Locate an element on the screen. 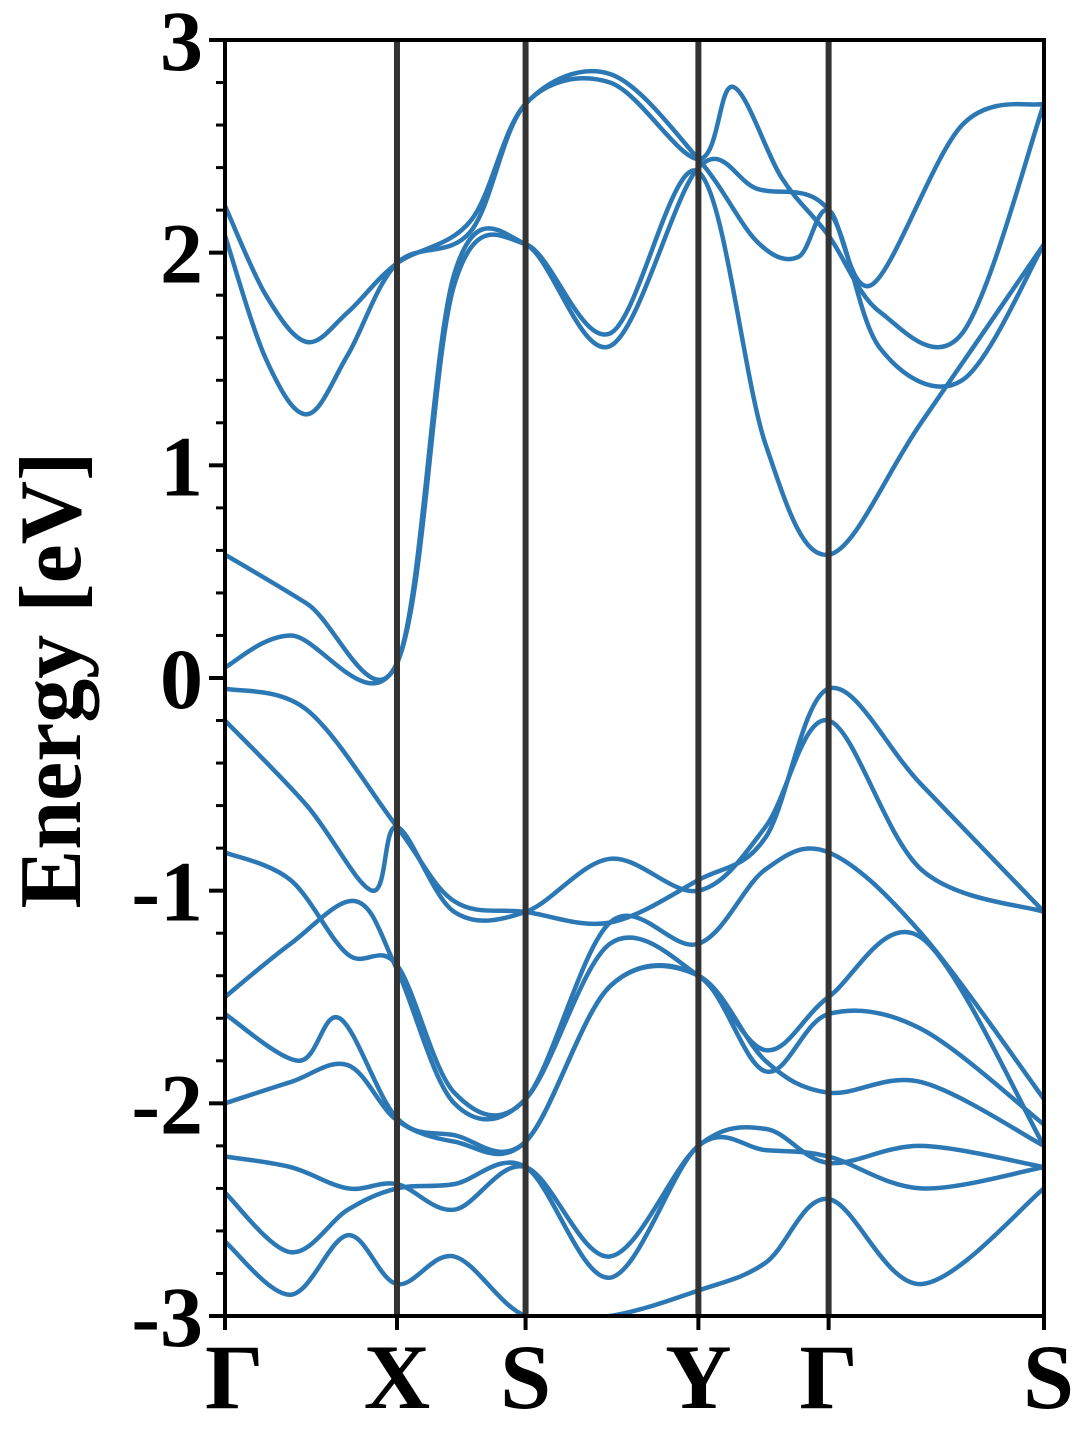 This screenshot has width=1080, height=1440. y-axis-ticks: 3 2 1 0 -1 -2 -3 is located at coordinates (178, 682).